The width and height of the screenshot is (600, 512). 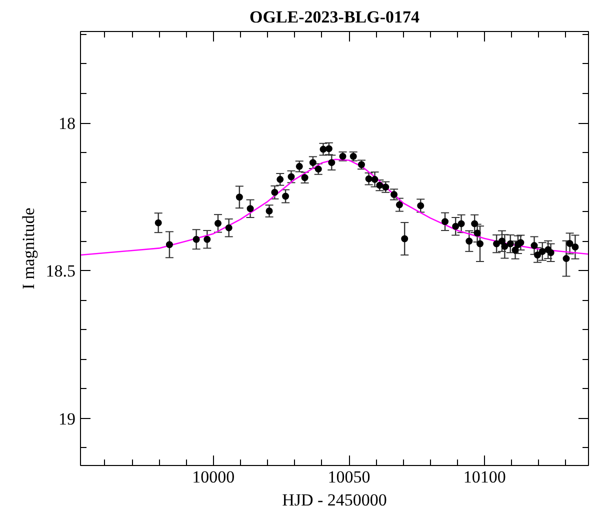 What do you see at coordinates (334, 17) in the screenshot?
I see `chart-title: OGLE-2023-BLG-0174` at bounding box center [334, 17].